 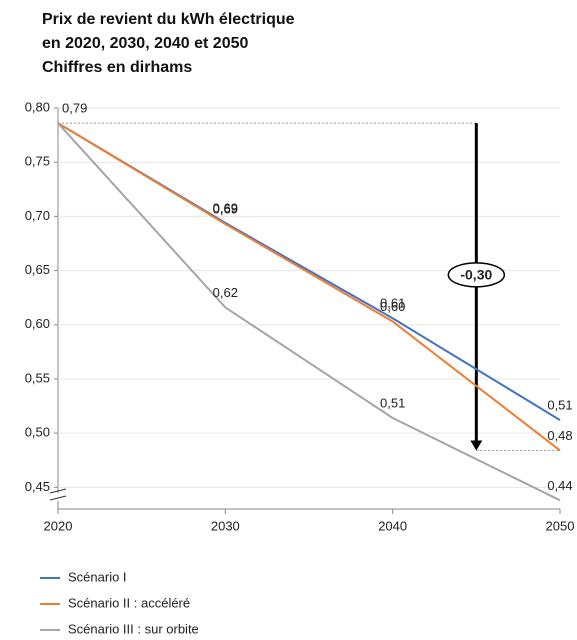 I want to click on data-label: 0,61, so click(x=392, y=303).